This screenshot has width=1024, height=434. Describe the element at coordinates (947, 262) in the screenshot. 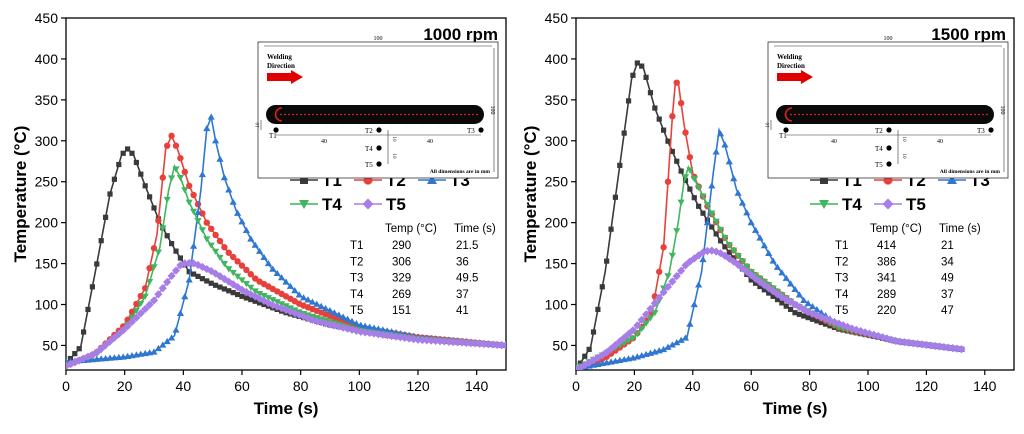

I see `table-row-time: 34` at that location.